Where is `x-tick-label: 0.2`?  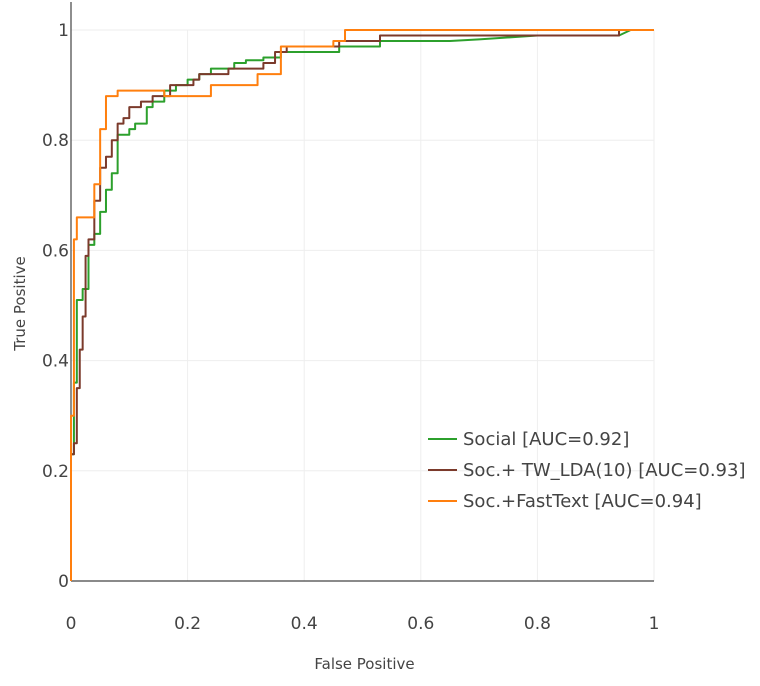
x-tick-label: 0.2 is located at coordinates (187, 624).